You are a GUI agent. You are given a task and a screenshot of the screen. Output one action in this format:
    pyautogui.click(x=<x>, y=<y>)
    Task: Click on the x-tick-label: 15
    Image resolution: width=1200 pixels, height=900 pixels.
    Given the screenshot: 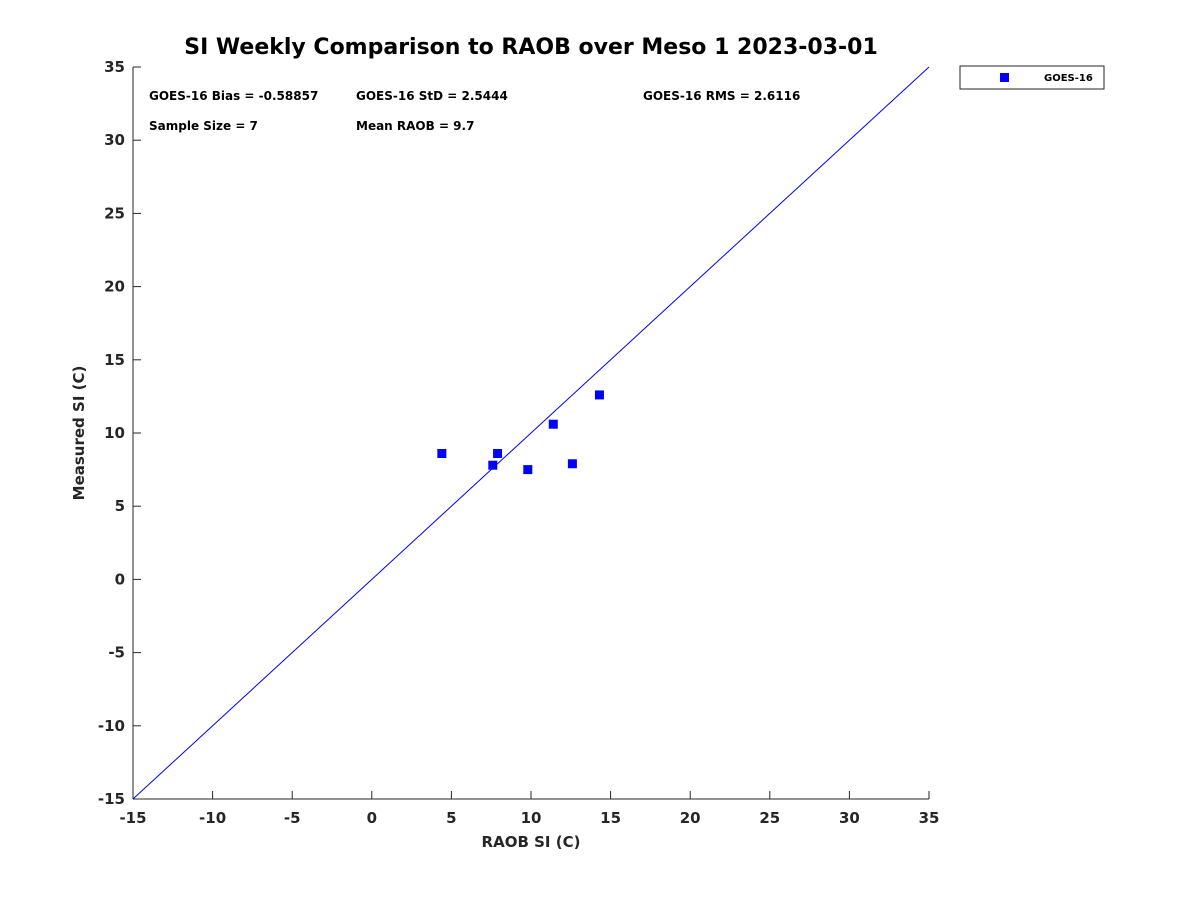 What is the action you would take?
    pyautogui.click(x=610, y=818)
    